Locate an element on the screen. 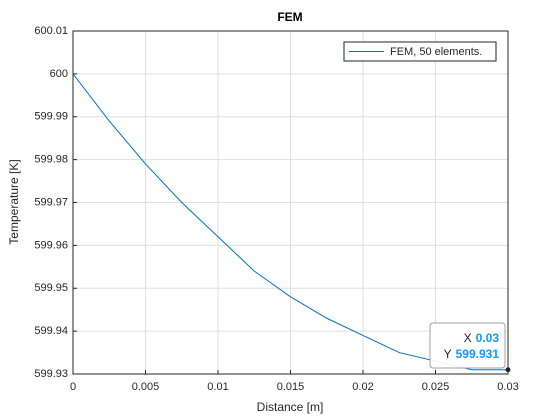  datatip-x-value: 0.03 is located at coordinates (488, 338).